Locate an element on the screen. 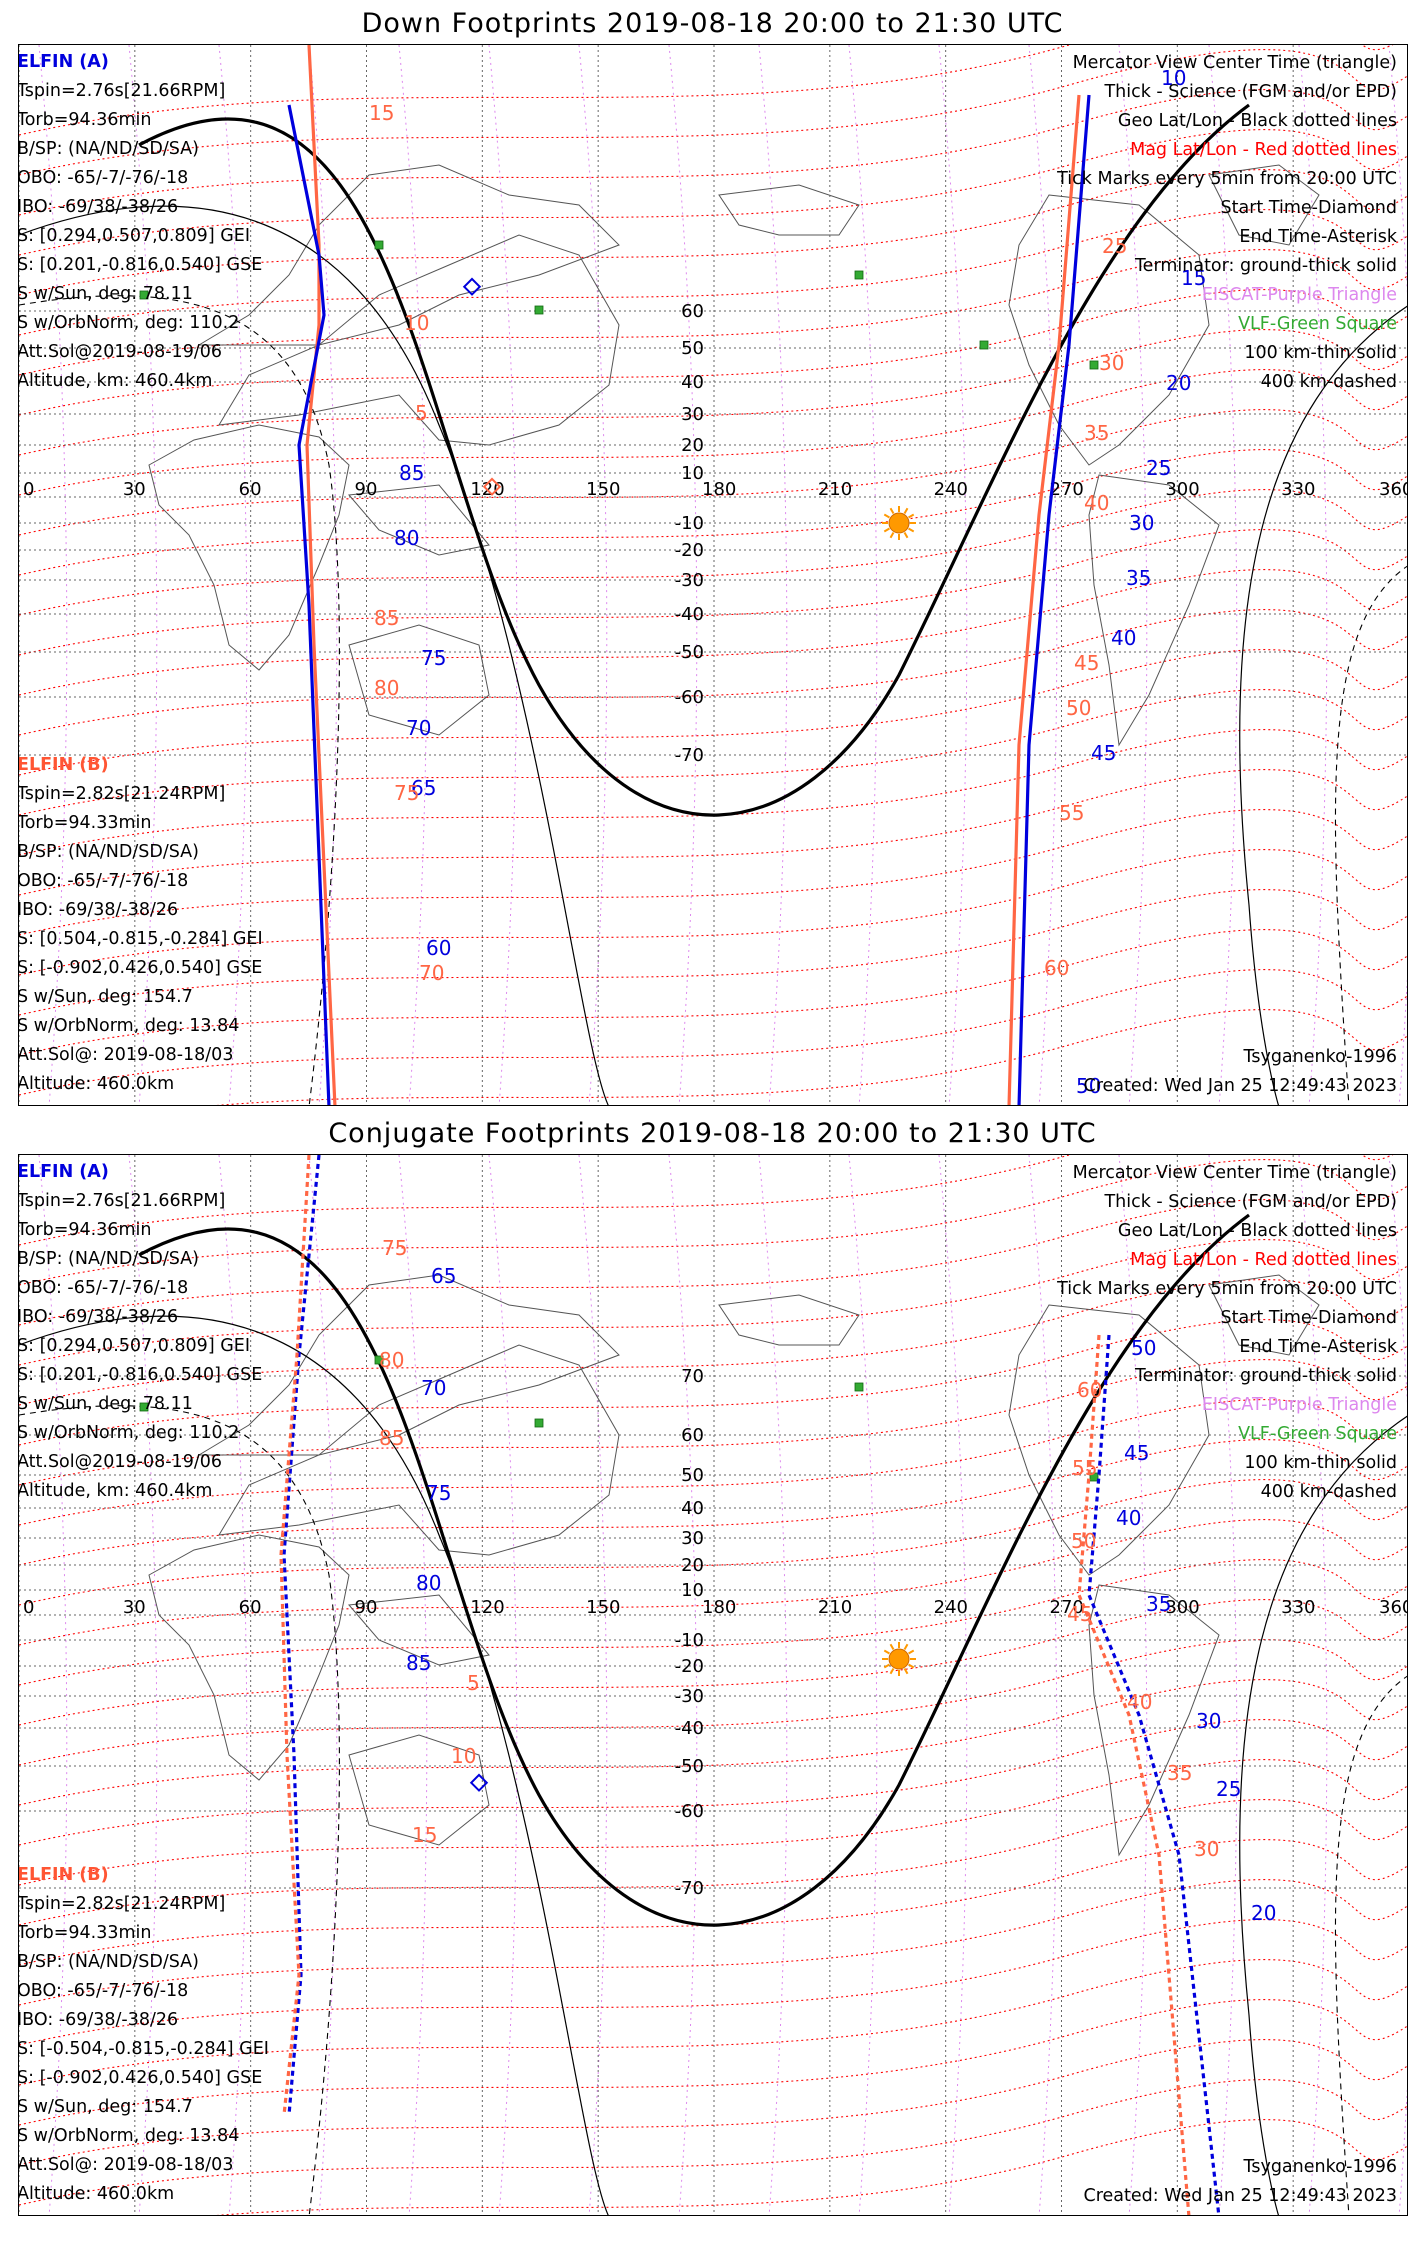 The image size is (1425, 2250). legend-entry: Start Time-Diamond is located at coordinates (1308, 208).